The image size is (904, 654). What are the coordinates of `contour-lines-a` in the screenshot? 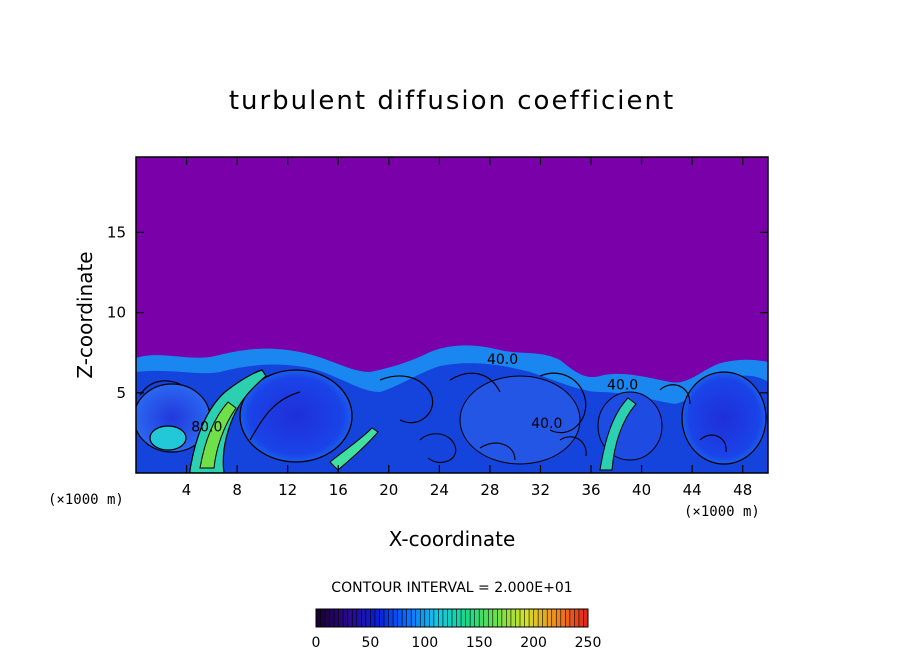 It's located at (415, 406).